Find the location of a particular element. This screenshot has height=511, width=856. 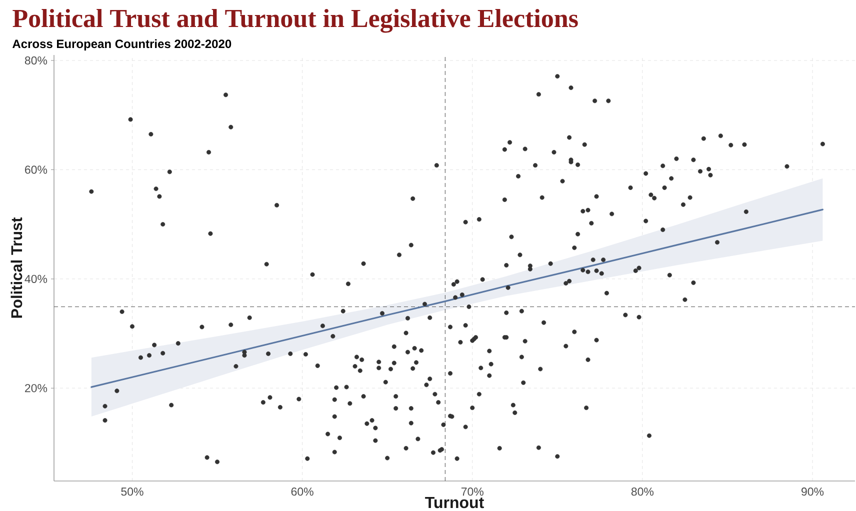

y-tick-label: 40% is located at coordinates (36, 278).